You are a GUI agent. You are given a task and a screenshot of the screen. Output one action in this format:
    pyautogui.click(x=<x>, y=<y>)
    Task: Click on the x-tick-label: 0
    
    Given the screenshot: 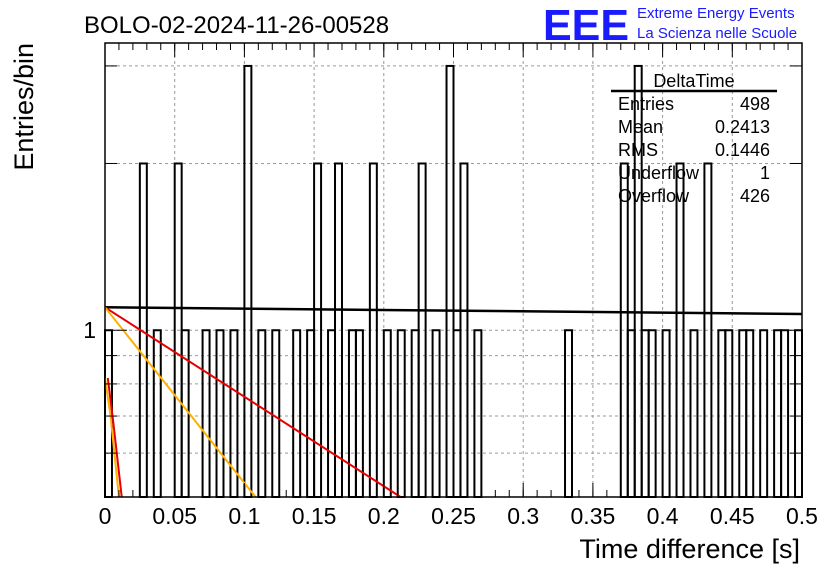 What is the action you would take?
    pyautogui.click(x=105, y=516)
    